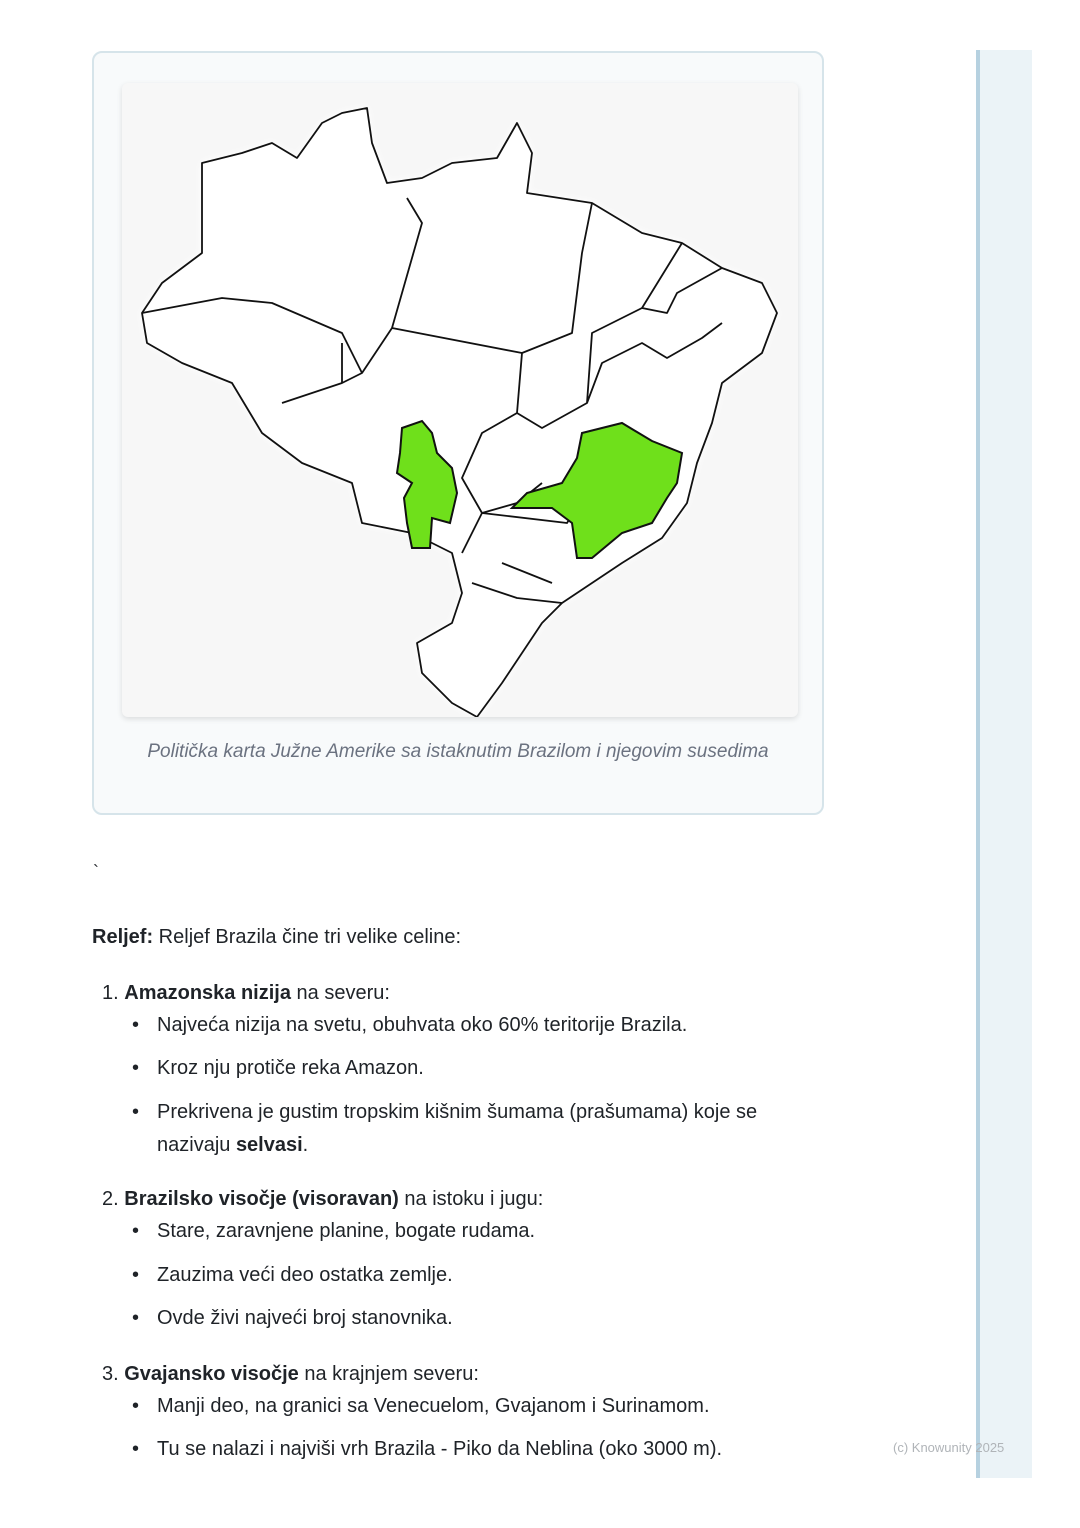  Describe the element at coordinates (471, 1199) in the screenshot. I see `list-item-rest: na istoku i jugu:` at that location.